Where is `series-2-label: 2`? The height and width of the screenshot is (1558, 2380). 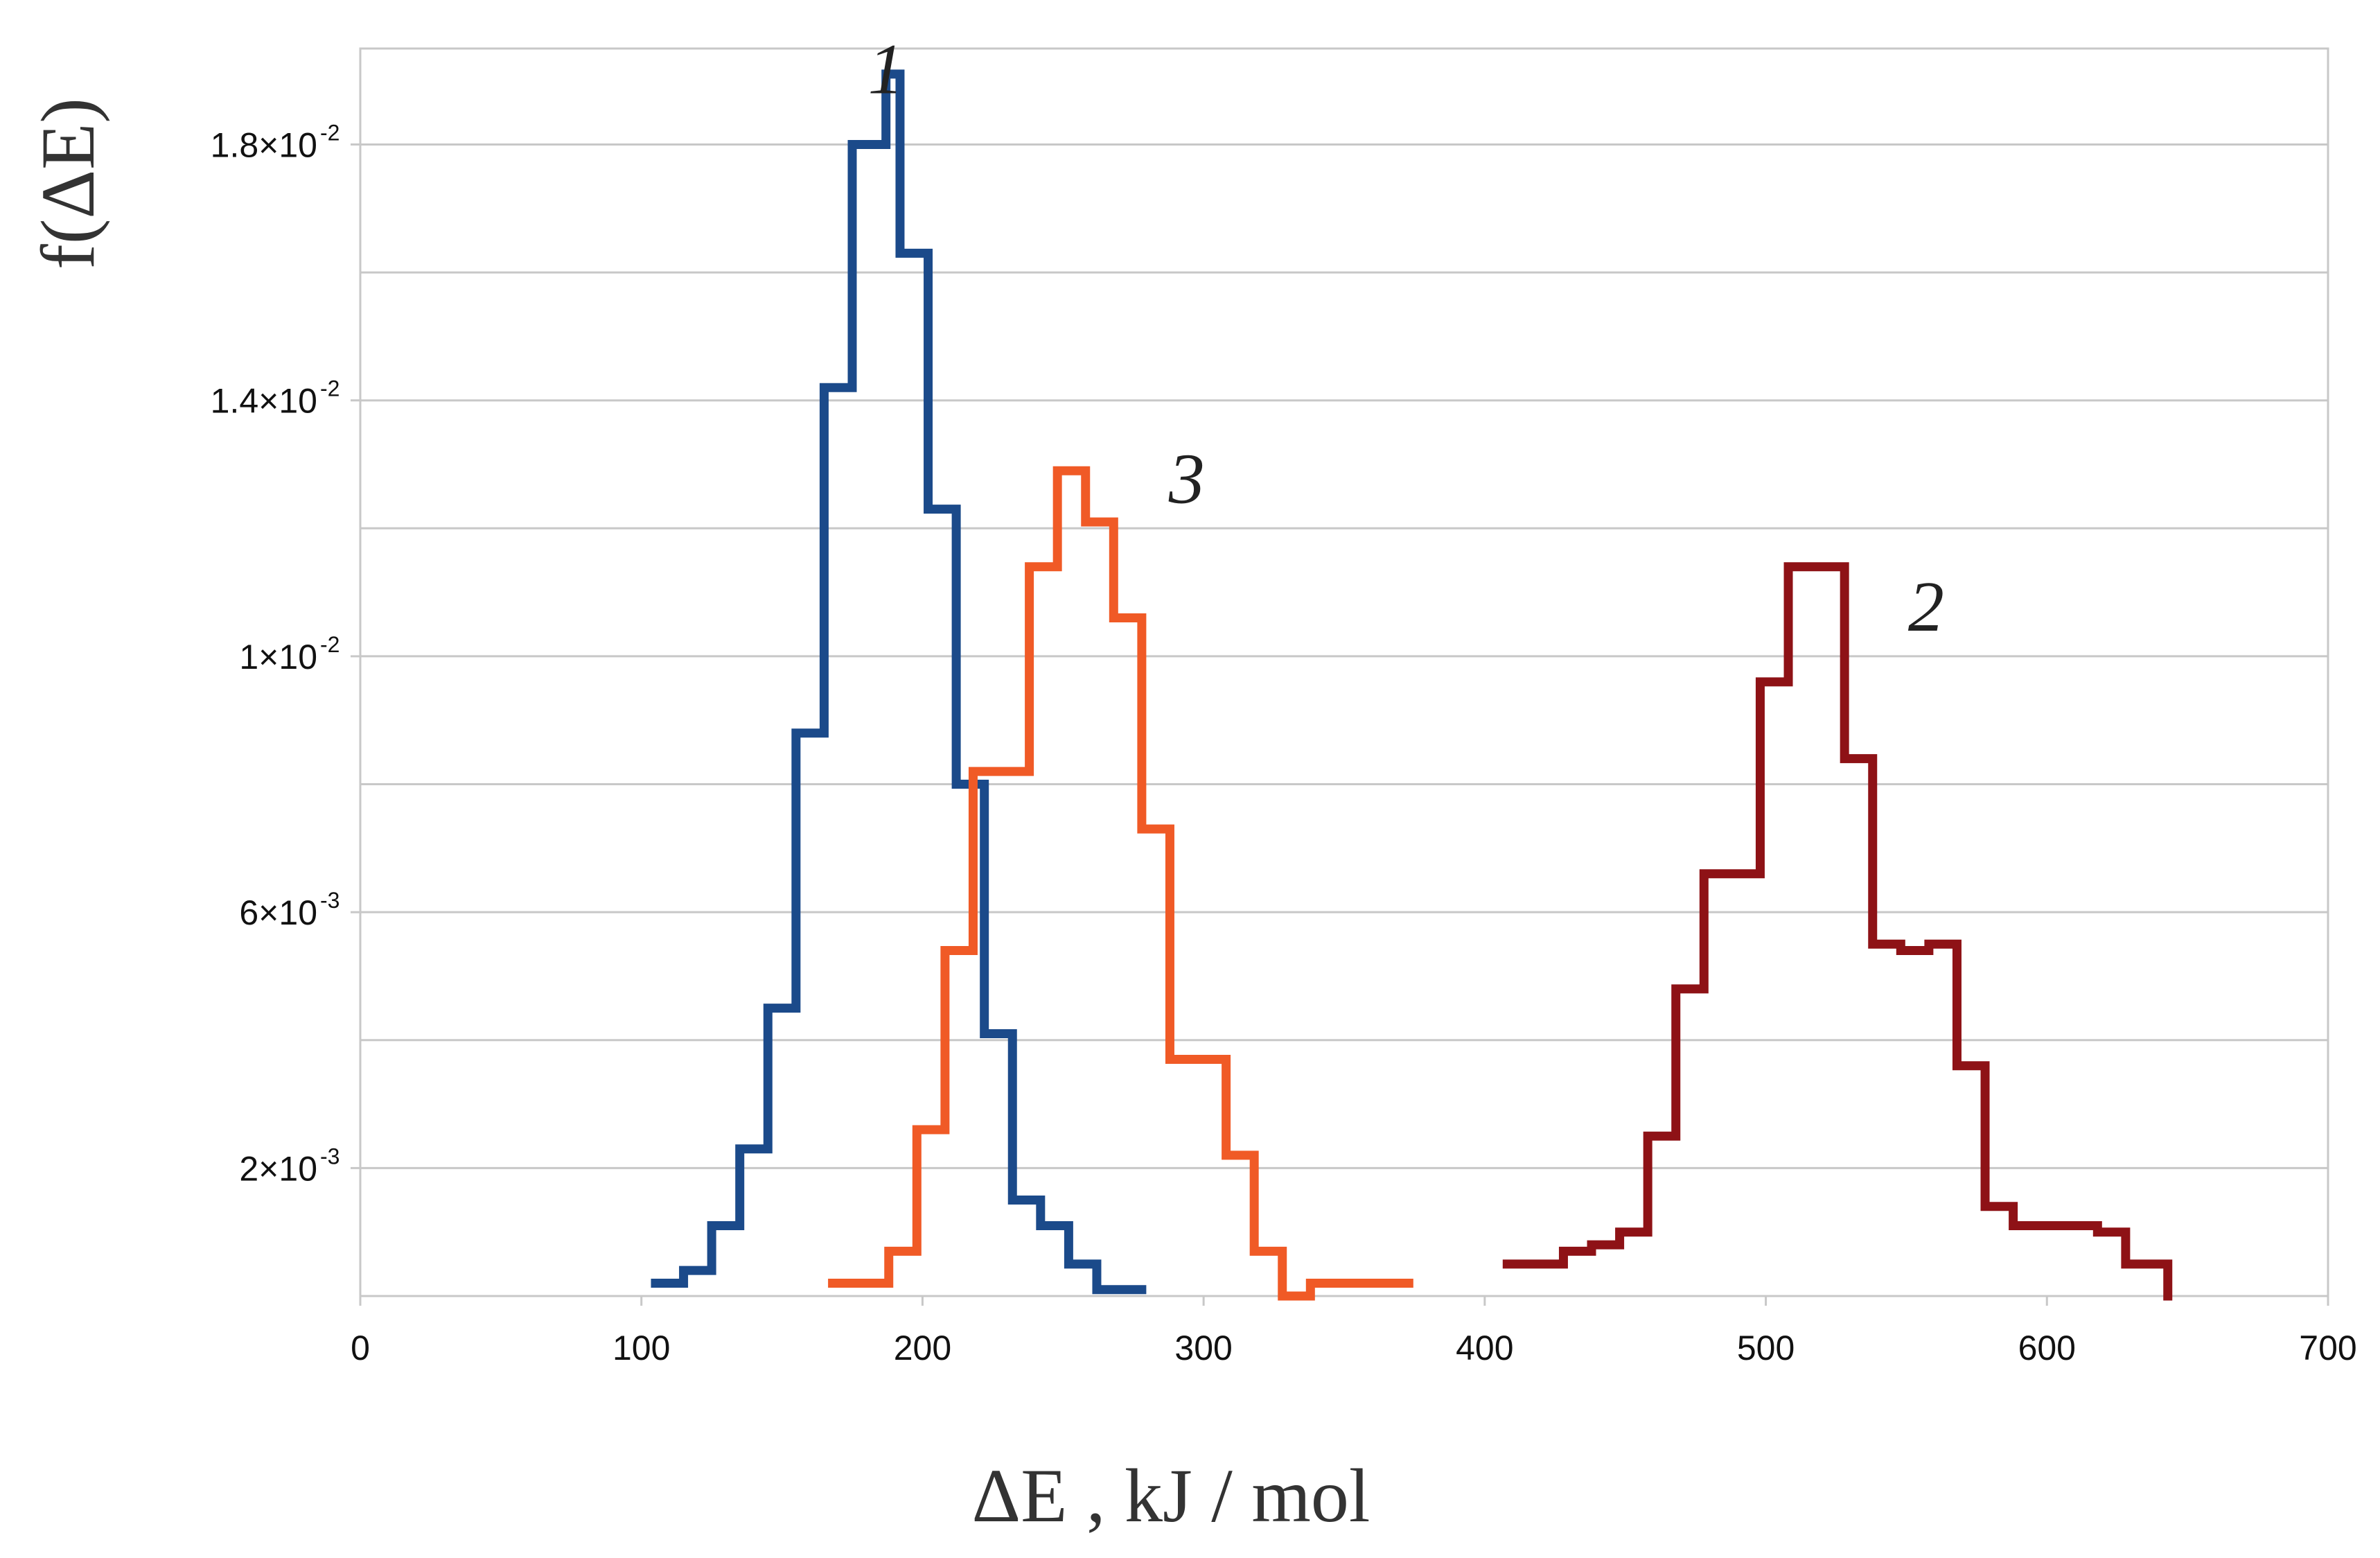 series-2-label: 2 is located at coordinates (1926, 607).